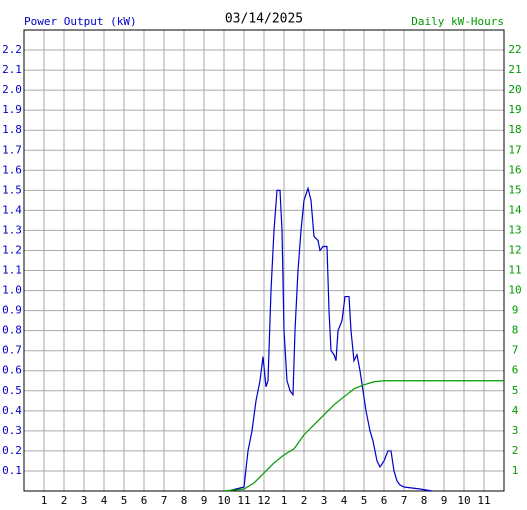  I want to click on y2-tick-label: 3, so click(515, 430).